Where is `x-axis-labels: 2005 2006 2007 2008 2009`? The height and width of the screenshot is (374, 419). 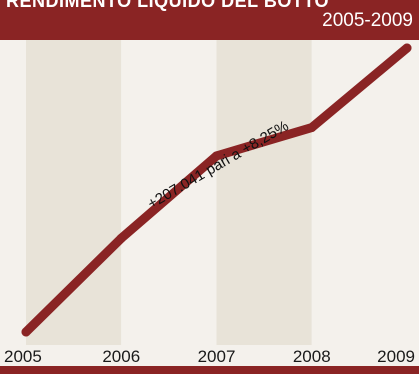 x-axis-labels: 2005 2006 2007 2008 2009 is located at coordinates (209, 356).